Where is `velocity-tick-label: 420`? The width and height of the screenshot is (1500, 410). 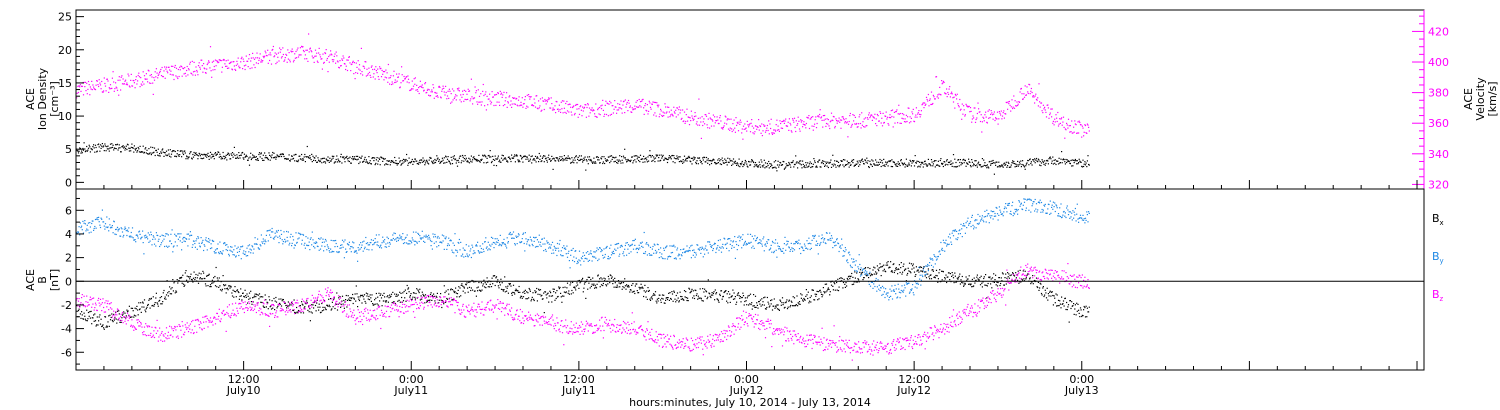 velocity-tick-label: 420 is located at coordinates (1438, 31).